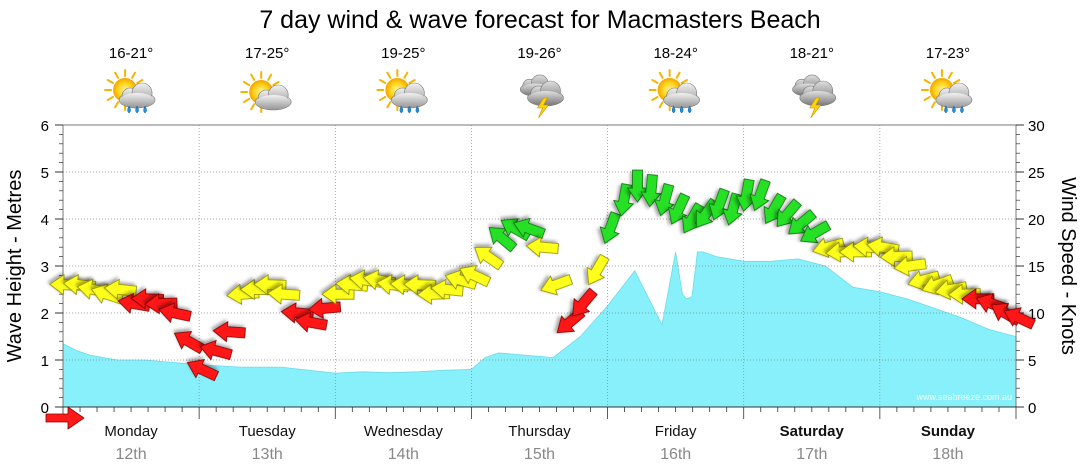 The width and height of the screenshot is (1080, 475). I want to click on day-name-label: Sunday, so click(948, 431).